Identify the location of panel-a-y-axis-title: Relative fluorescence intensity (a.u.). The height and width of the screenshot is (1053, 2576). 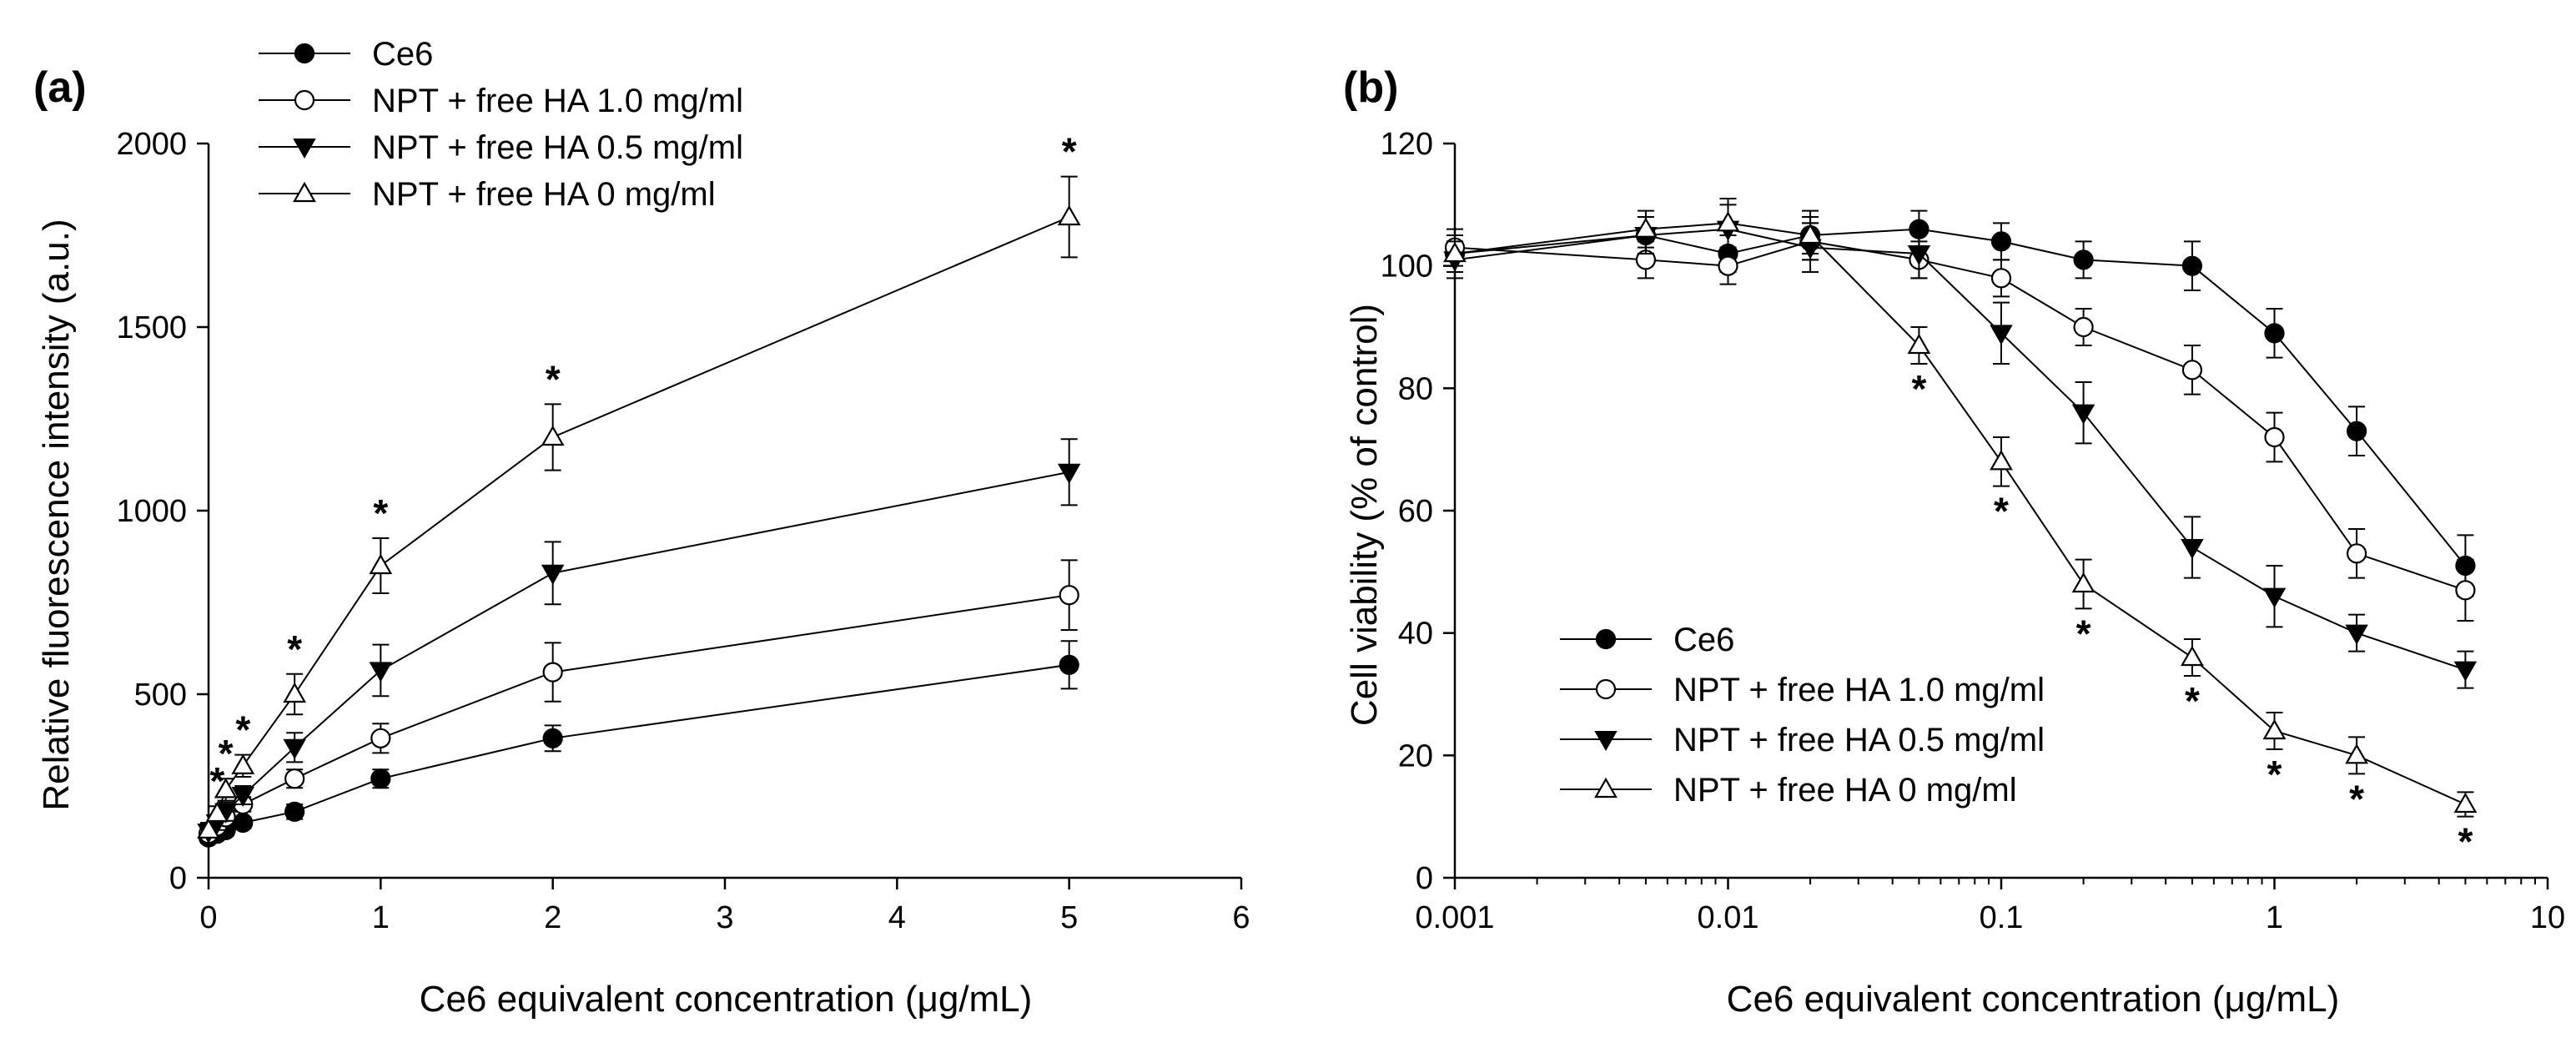
(56, 514).